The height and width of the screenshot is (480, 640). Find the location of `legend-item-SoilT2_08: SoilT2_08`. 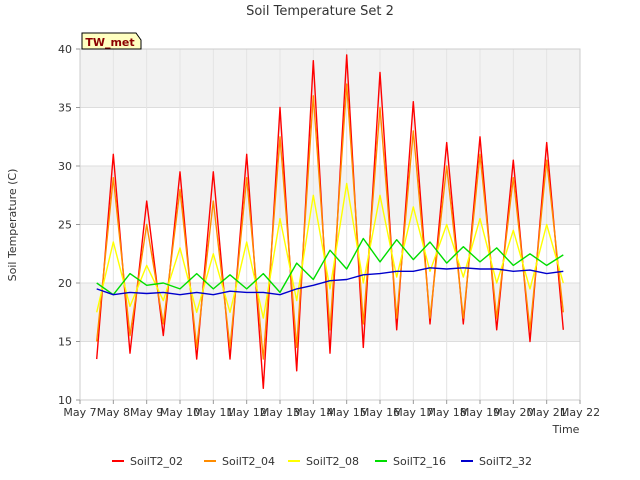

legend-item-SoilT2_08: SoilT2_08 is located at coordinates (323, 461).